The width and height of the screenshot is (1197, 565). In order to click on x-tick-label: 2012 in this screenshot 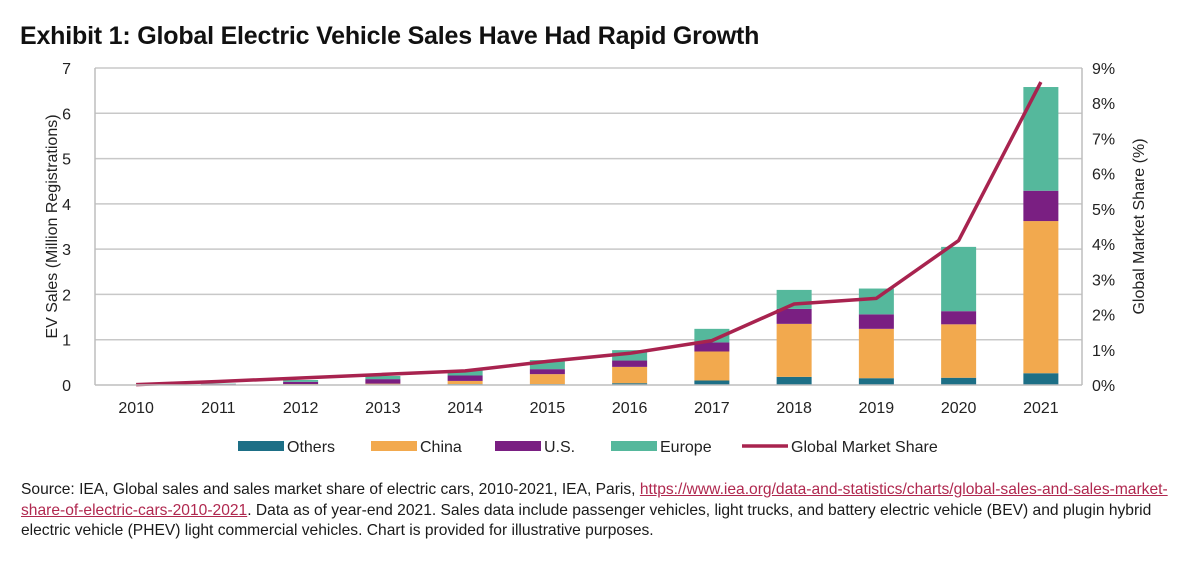, I will do `click(301, 408)`.